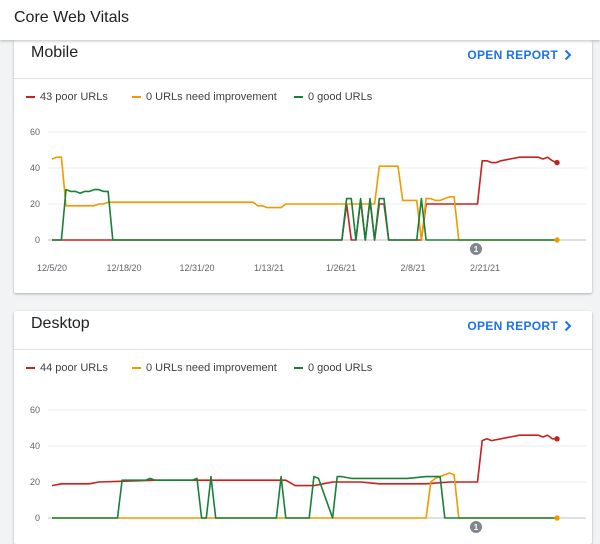 This screenshot has width=600, height=544. What do you see at coordinates (303, 59) in the screenshot?
I see `mobile-card-header: Mobile OPEN REPORT` at bounding box center [303, 59].